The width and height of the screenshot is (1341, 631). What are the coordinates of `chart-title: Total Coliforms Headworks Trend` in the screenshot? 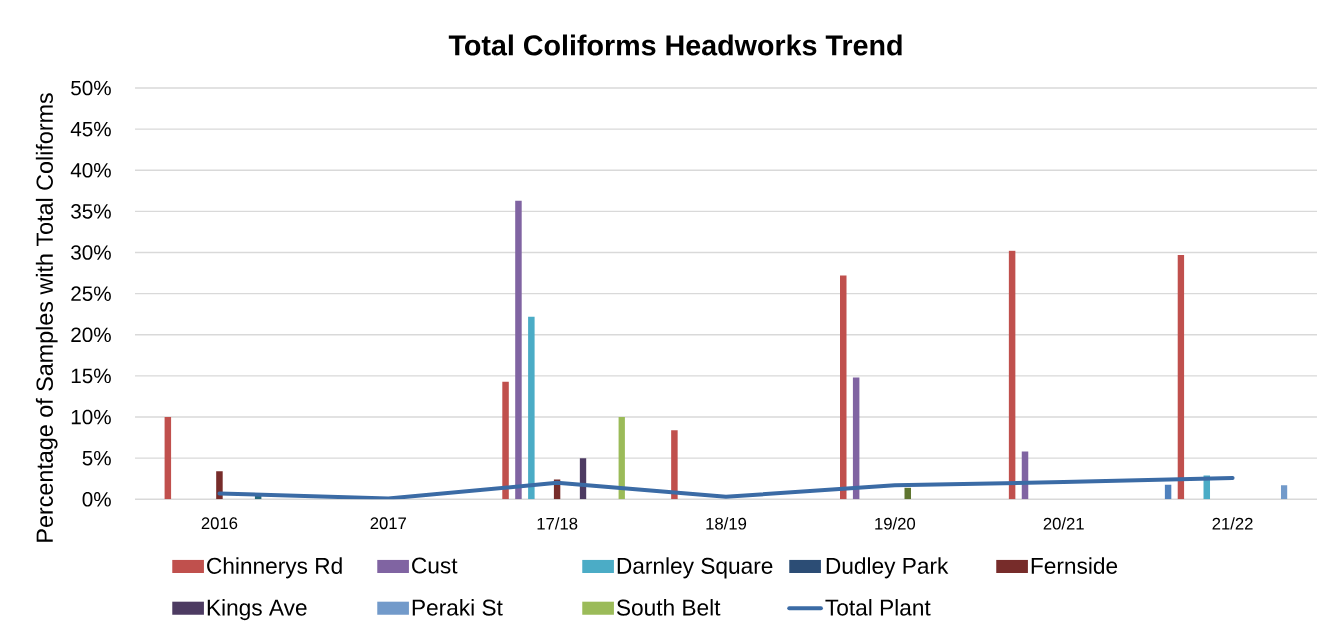 It's located at (675, 45).